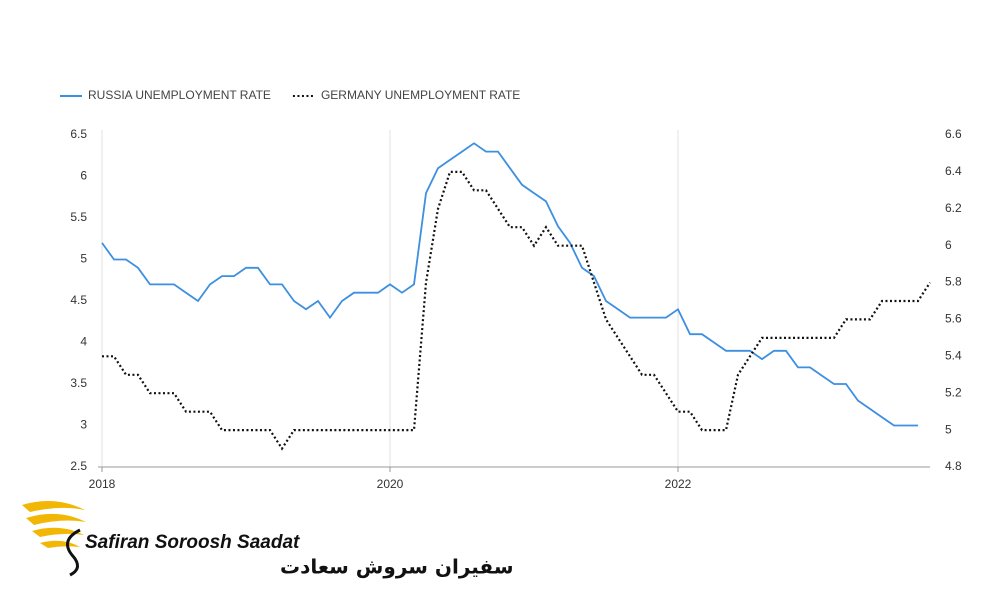  What do you see at coordinates (678, 484) in the screenshot?
I see `x-tick-label: 2022` at bounding box center [678, 484].